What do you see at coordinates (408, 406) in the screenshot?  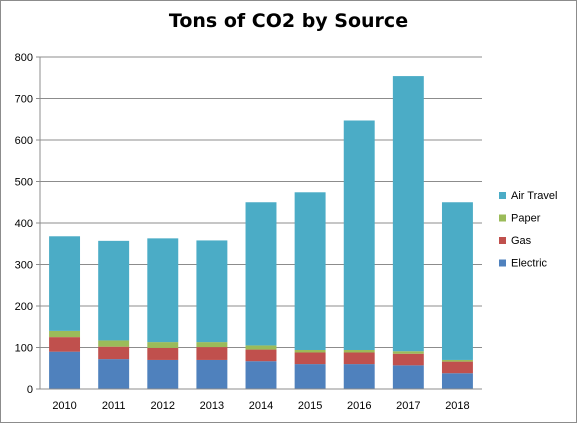 I see `x-tick-label: 2017` at bounding box center [408, 406].